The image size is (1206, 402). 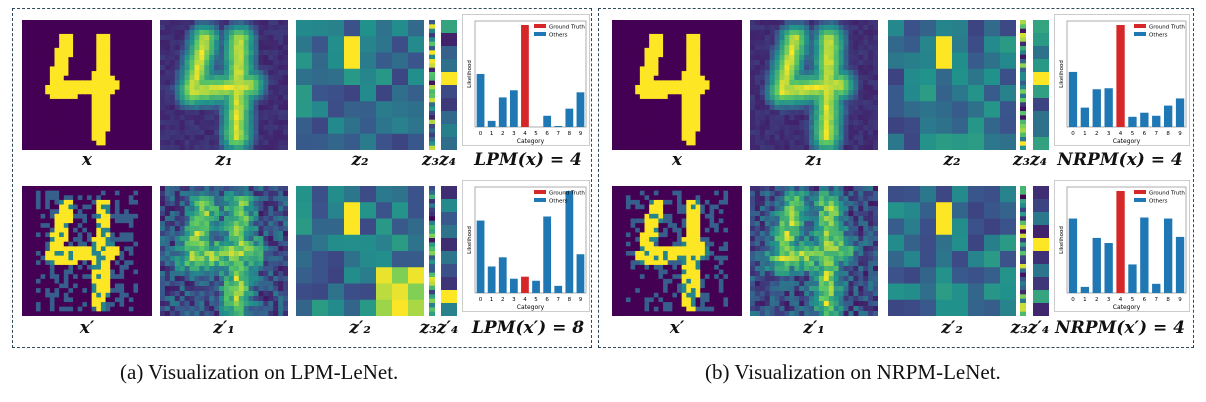 What do you see at coordinates (1030, 328) in the screenshot?
I see `label-z3-z4: z₃z′₄` at bounding box center [1030, 328].